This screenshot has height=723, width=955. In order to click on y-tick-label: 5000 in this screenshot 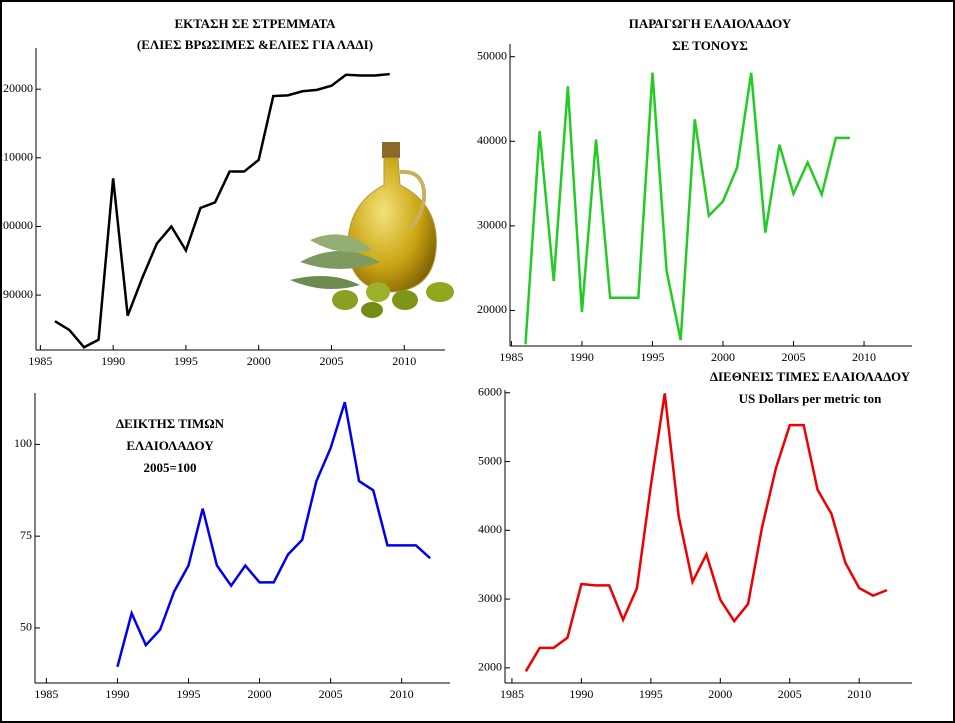, I will do `click(490, 460)`.